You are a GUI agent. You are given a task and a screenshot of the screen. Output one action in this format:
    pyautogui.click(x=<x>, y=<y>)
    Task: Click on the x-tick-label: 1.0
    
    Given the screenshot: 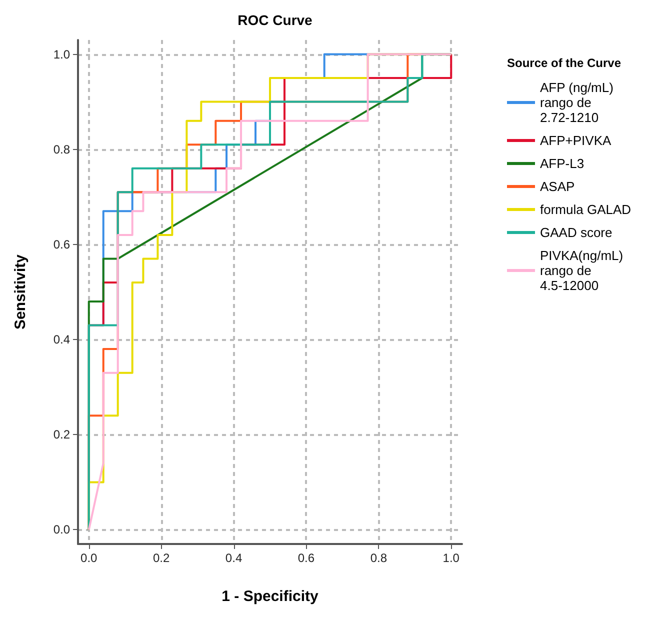 What is the action you would take?
    pyautogui.click(x=451, y=558)
    